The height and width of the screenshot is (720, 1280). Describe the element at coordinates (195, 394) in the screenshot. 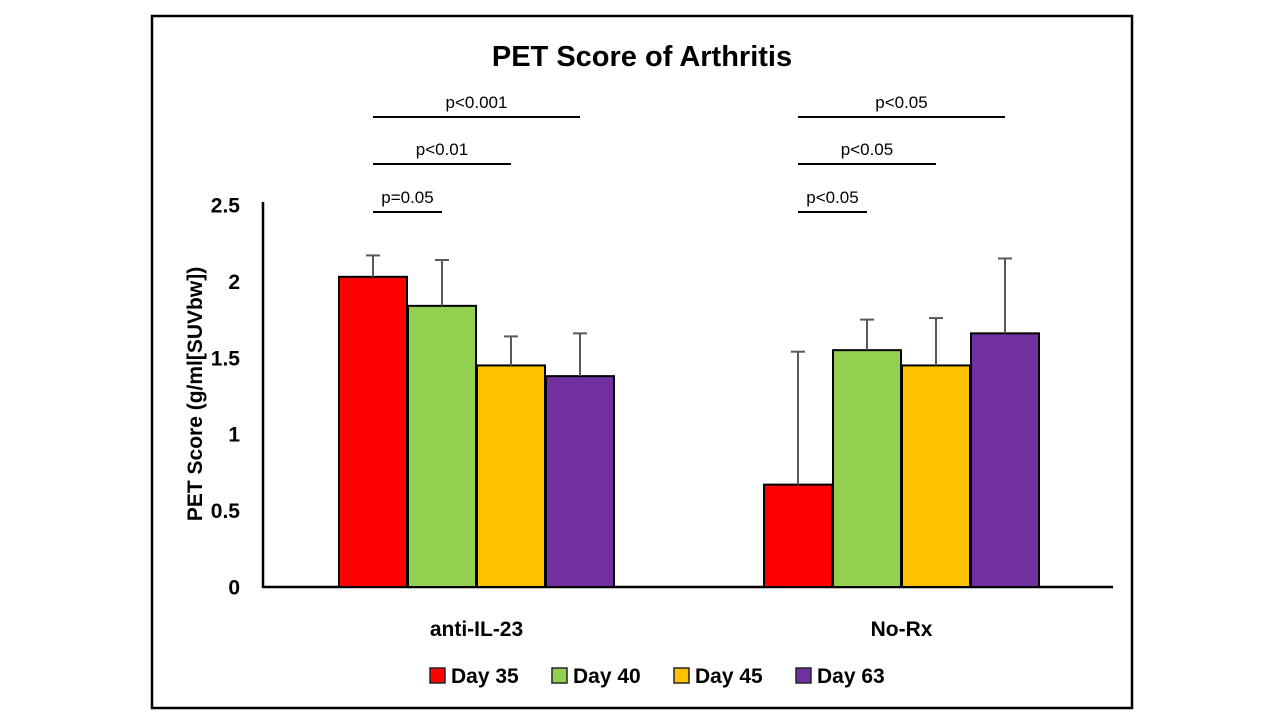

I see `y-axis-label: PET Score (g/ml[SUVbw])` at that location.